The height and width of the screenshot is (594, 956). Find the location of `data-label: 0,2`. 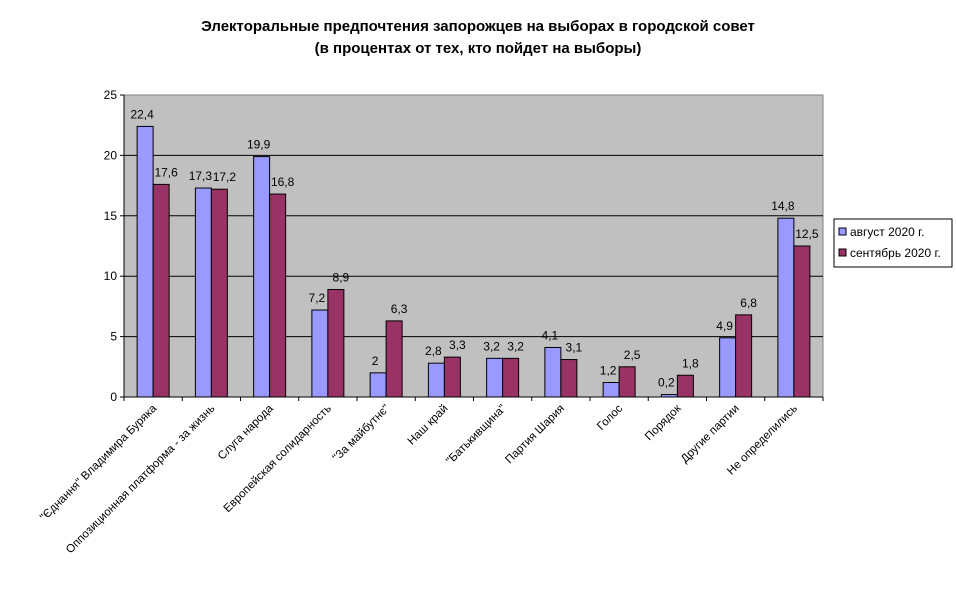

data-label: 0,2 is located at coordinates (666, 383).